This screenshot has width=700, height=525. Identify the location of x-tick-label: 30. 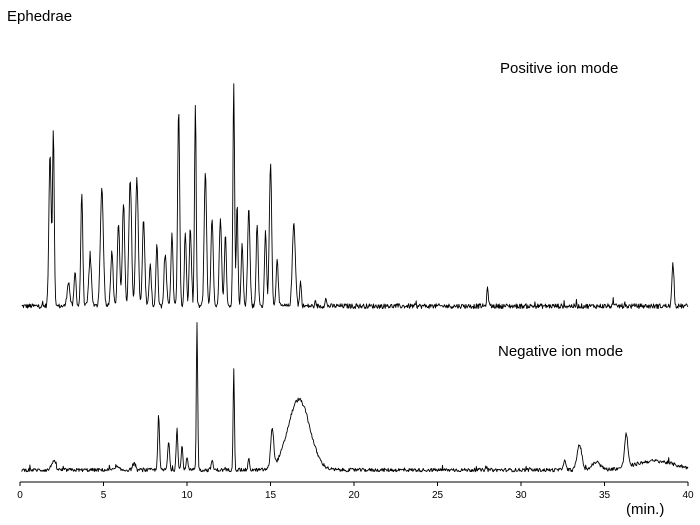
(521, 495).